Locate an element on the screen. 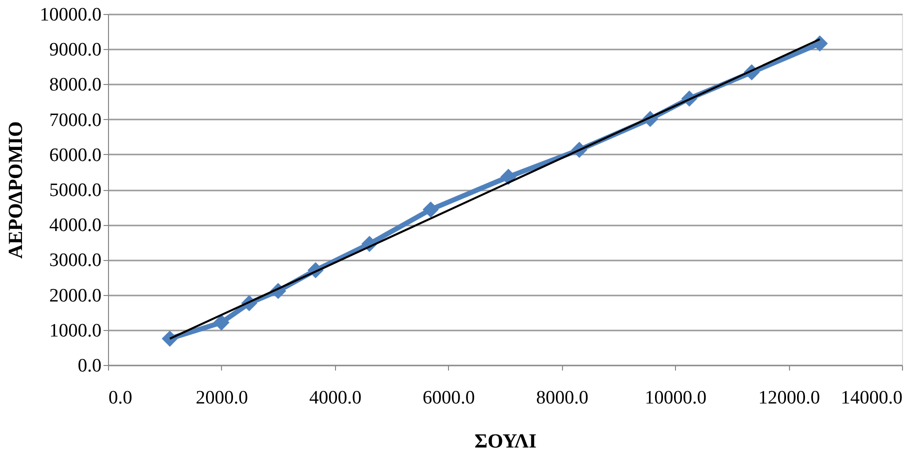 This screenshot has height=456, width=908. x-axis-title: ΣΟΥΛΙ is located at coordinates (505, 441).